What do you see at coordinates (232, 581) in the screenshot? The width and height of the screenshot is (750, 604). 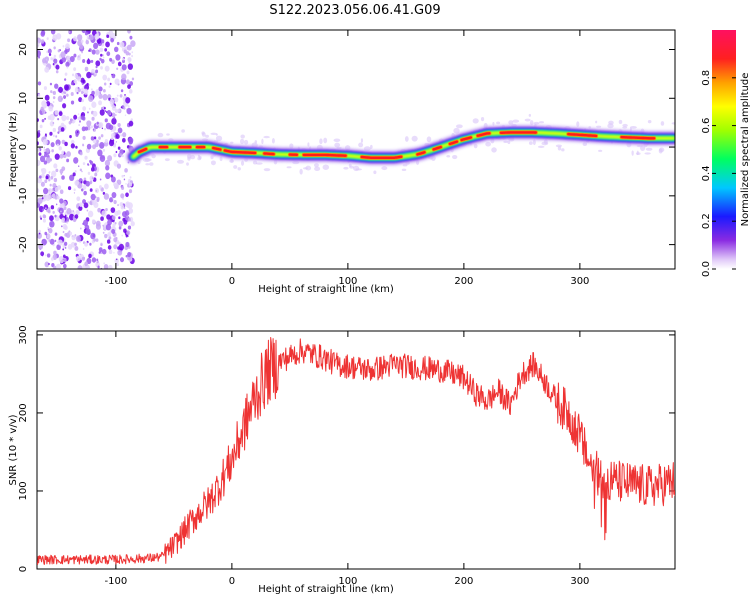 I see `x-tick-label: 0` at bounding box center [232, 581].